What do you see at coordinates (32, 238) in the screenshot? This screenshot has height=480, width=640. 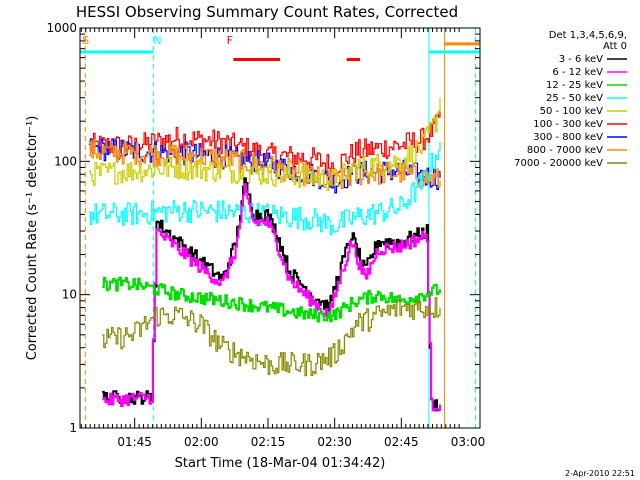 I see `y-axis-label: Corrected Count Rate (s⁻¹ detector⁻¹)` at bounding box center [32, 238].